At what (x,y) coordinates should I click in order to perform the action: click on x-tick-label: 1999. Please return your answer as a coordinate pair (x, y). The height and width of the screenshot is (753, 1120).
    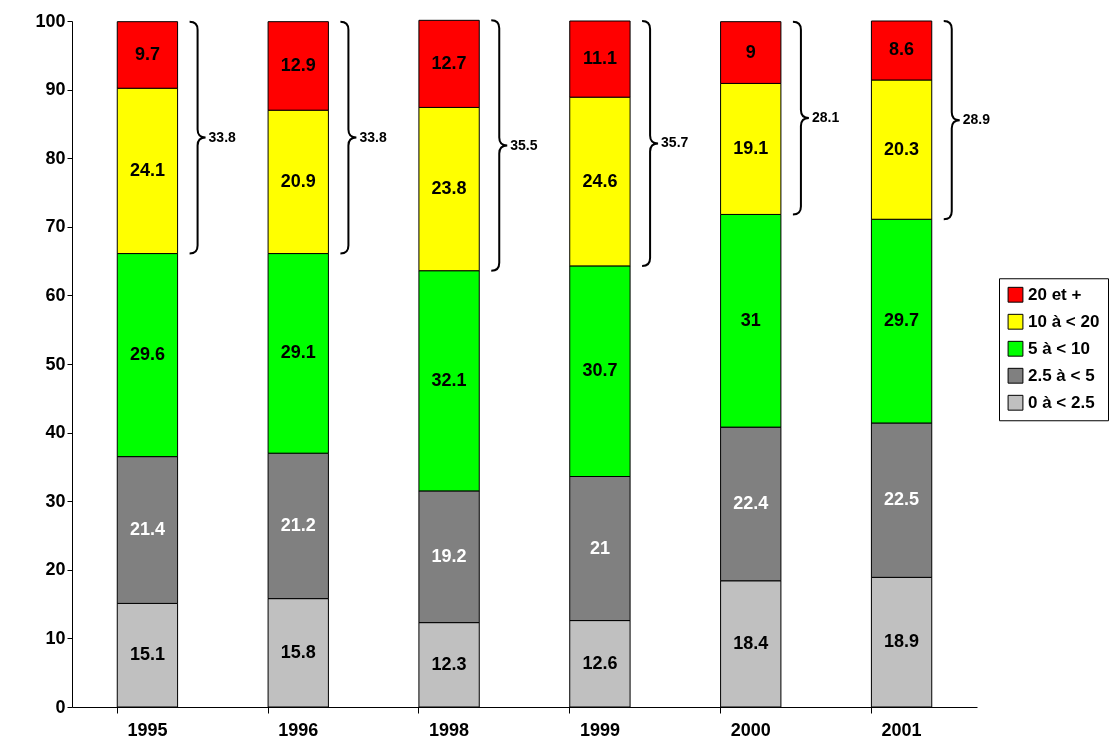
    Looking at the image, I should click on (599, 729).